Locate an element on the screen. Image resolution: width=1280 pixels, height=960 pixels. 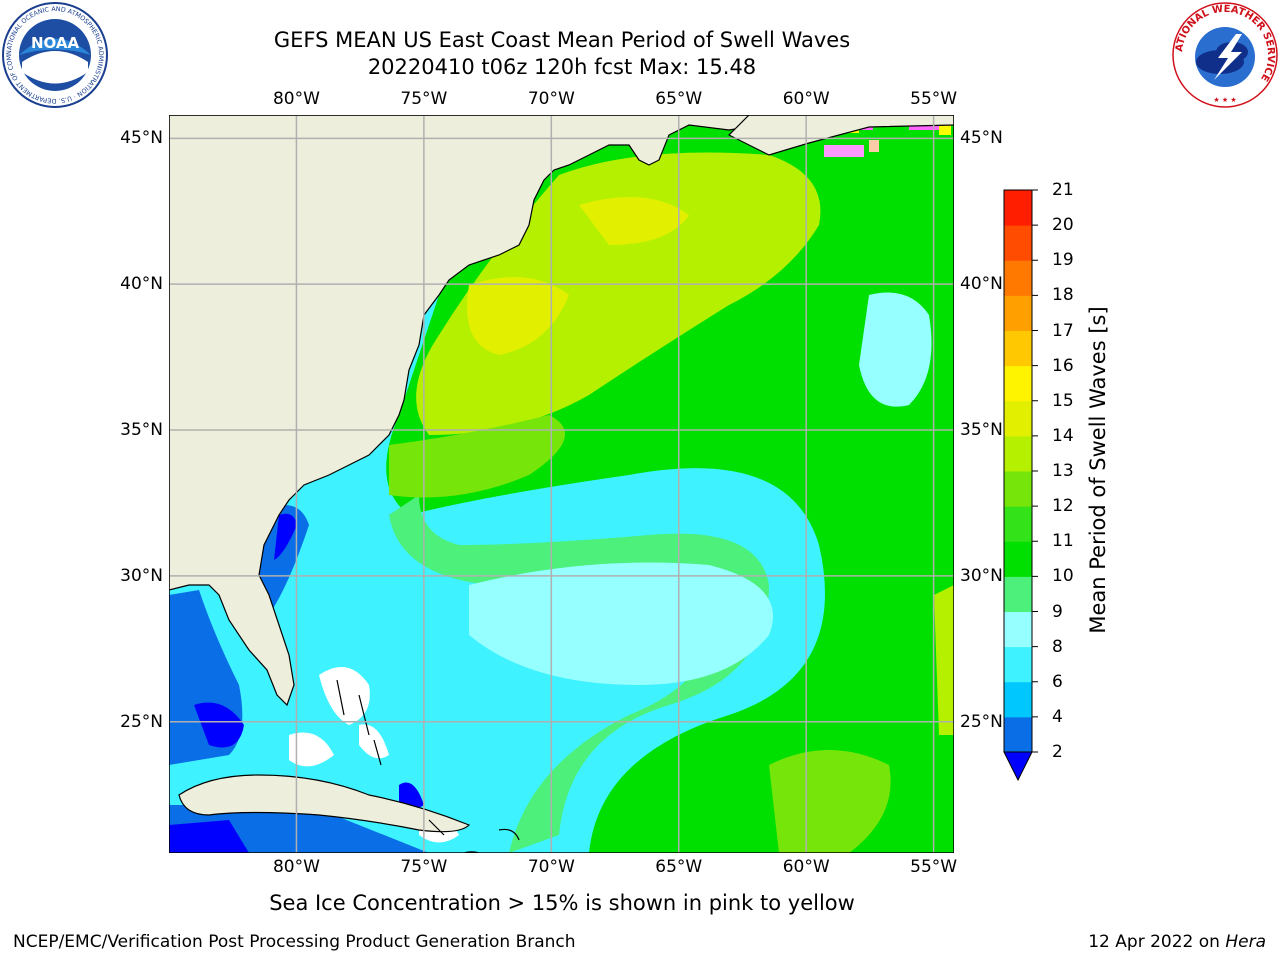
colorbar-tick-label: 6 is located at coordinates (1057, 681).